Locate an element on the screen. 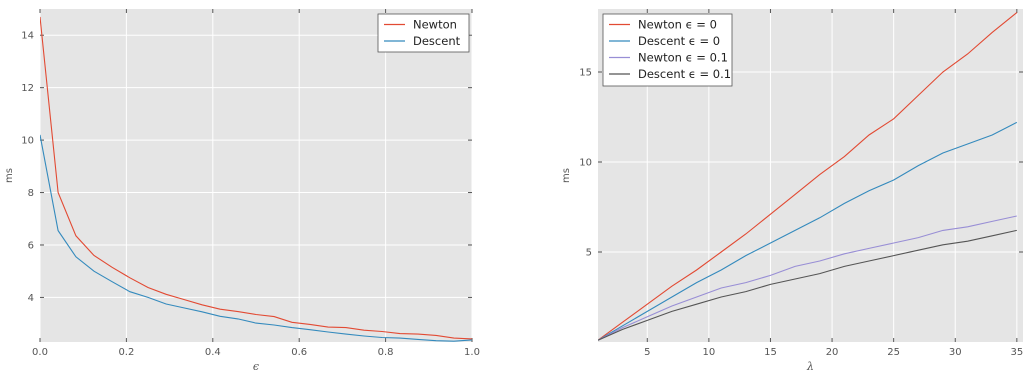 This screenshot has height=374, width=1023. legend-label: Newton ϵ = 0 is located at coordinates (677, 25).